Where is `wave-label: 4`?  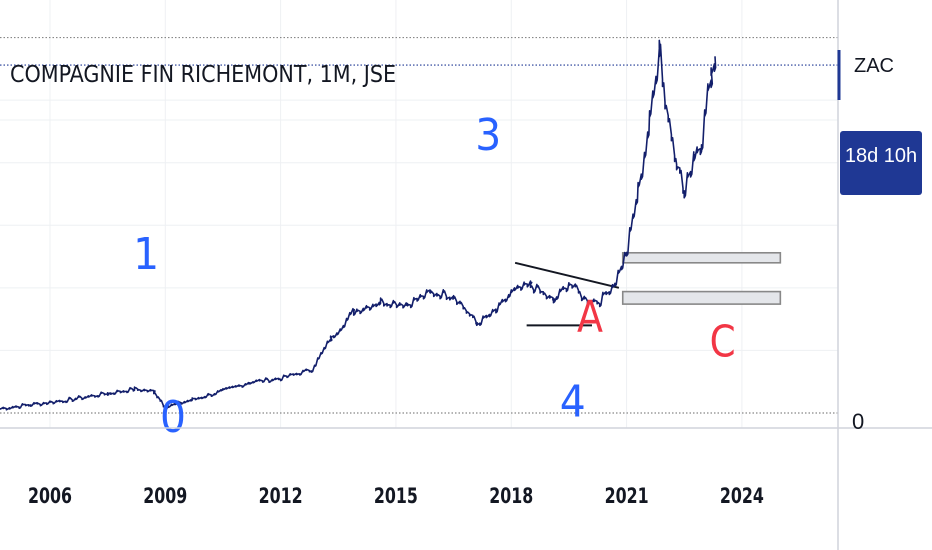
wave-label: 4 is located at coordinates (573, 402).